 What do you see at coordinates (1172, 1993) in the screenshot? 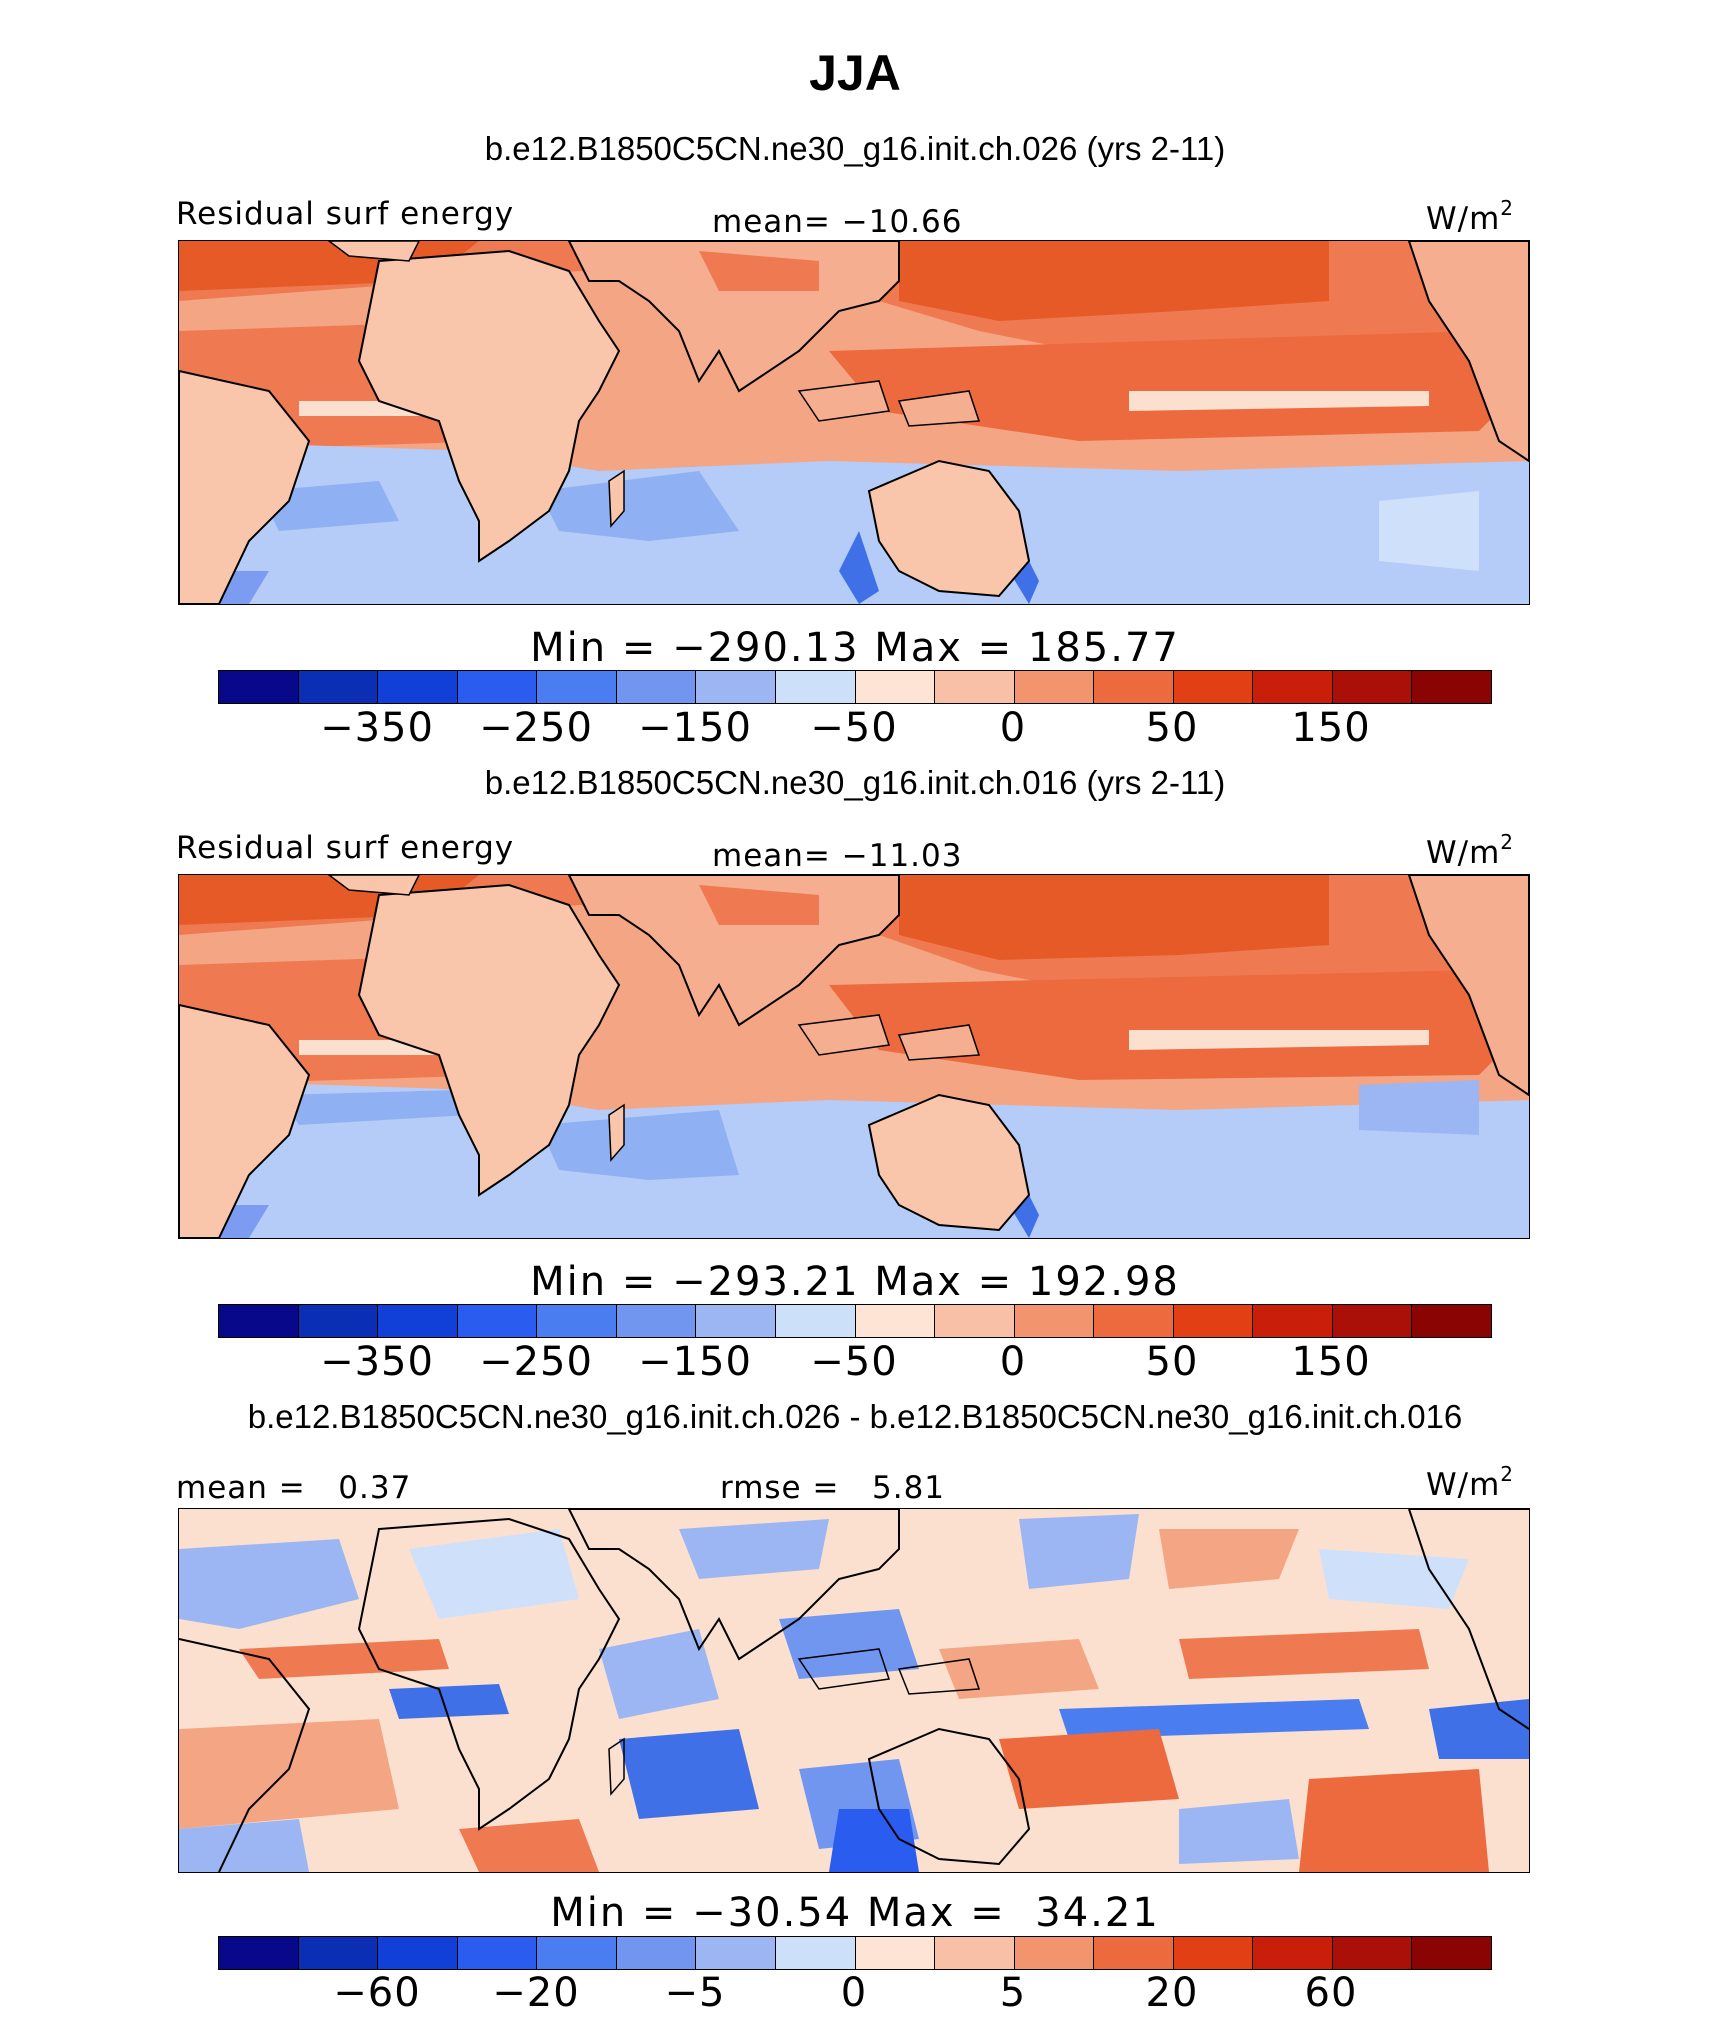
I see `colorbar-tick: 20` at bounding box center [1172, 1993].